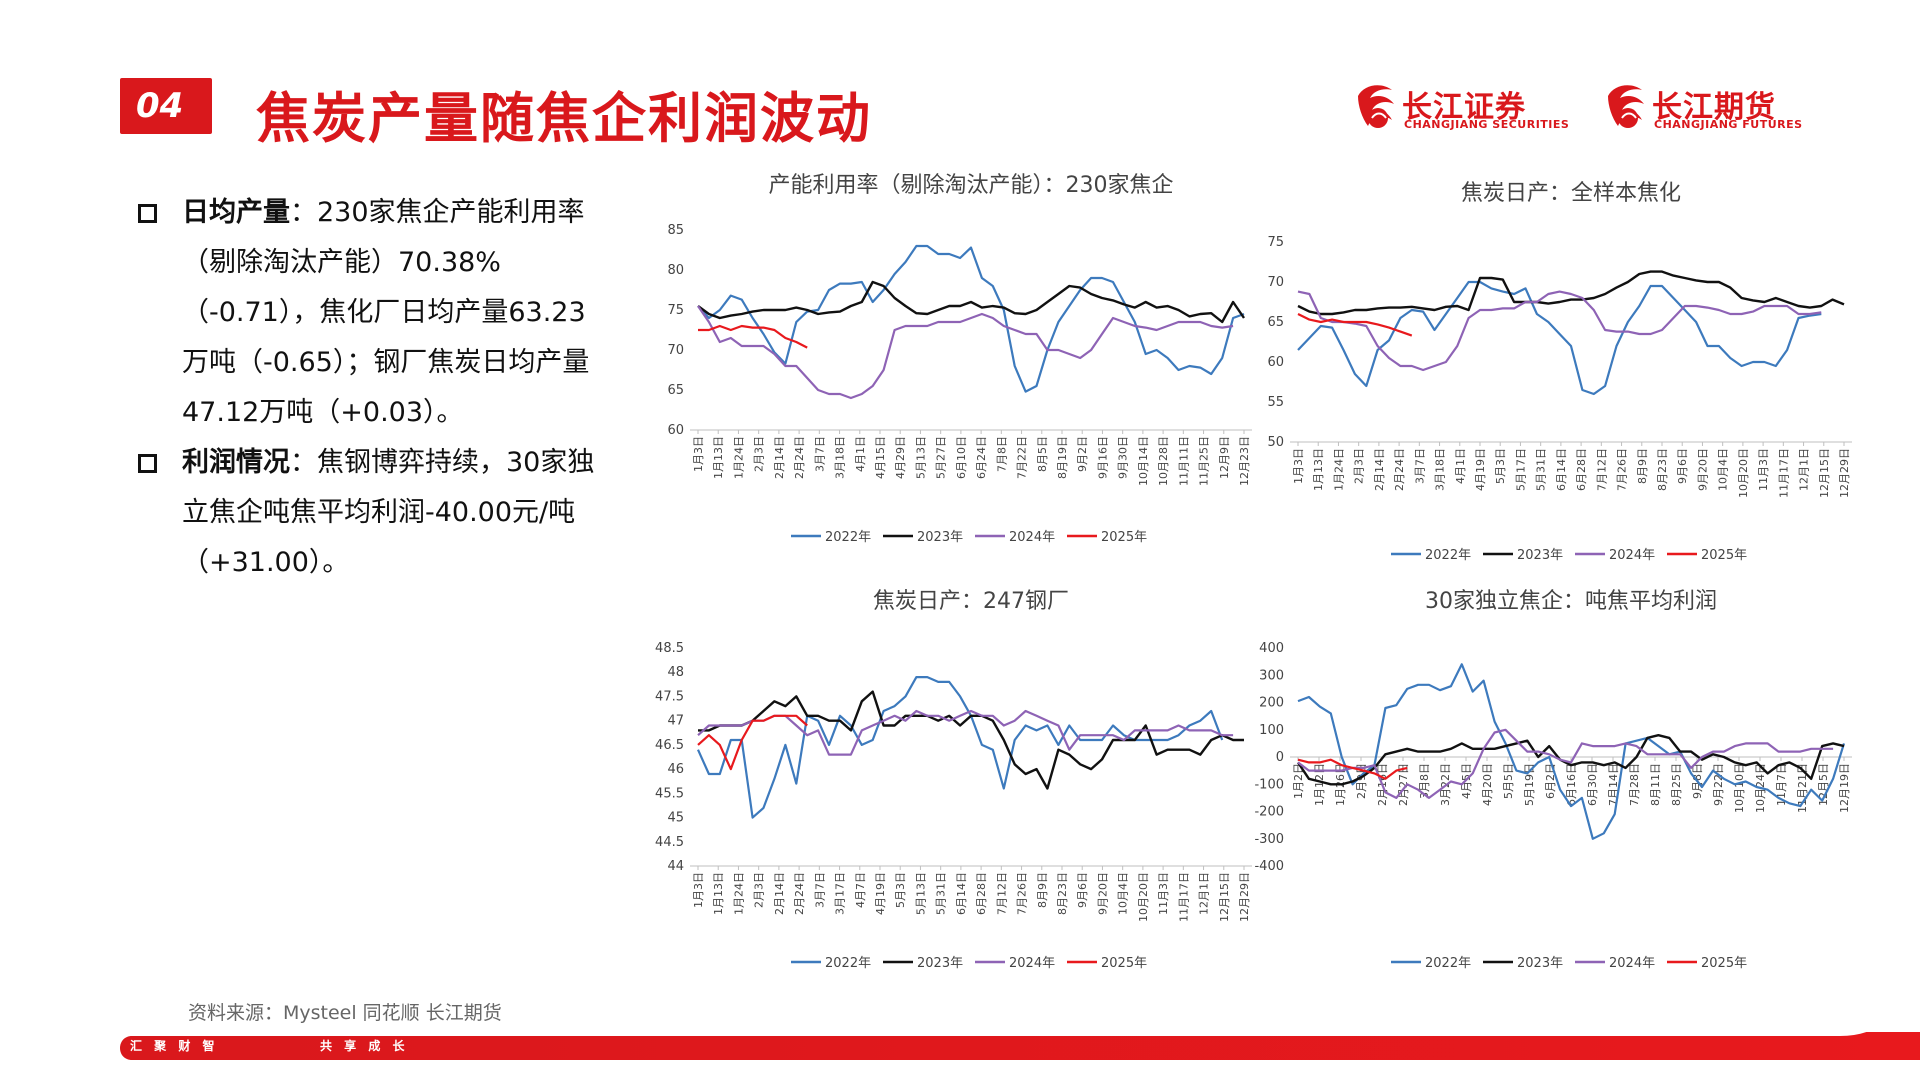 This screenshot has height=1080, width=1920. I want to click on x-tick-label: 1月3日, so click(698, 454).